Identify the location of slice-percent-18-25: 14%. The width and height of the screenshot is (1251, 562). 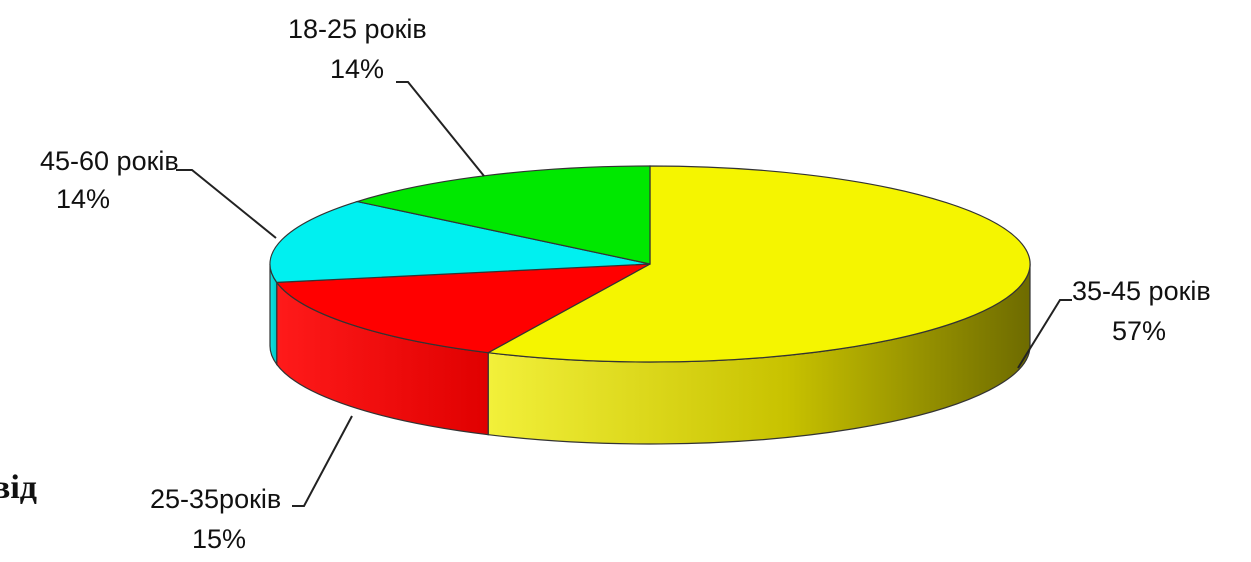
(357, 69).